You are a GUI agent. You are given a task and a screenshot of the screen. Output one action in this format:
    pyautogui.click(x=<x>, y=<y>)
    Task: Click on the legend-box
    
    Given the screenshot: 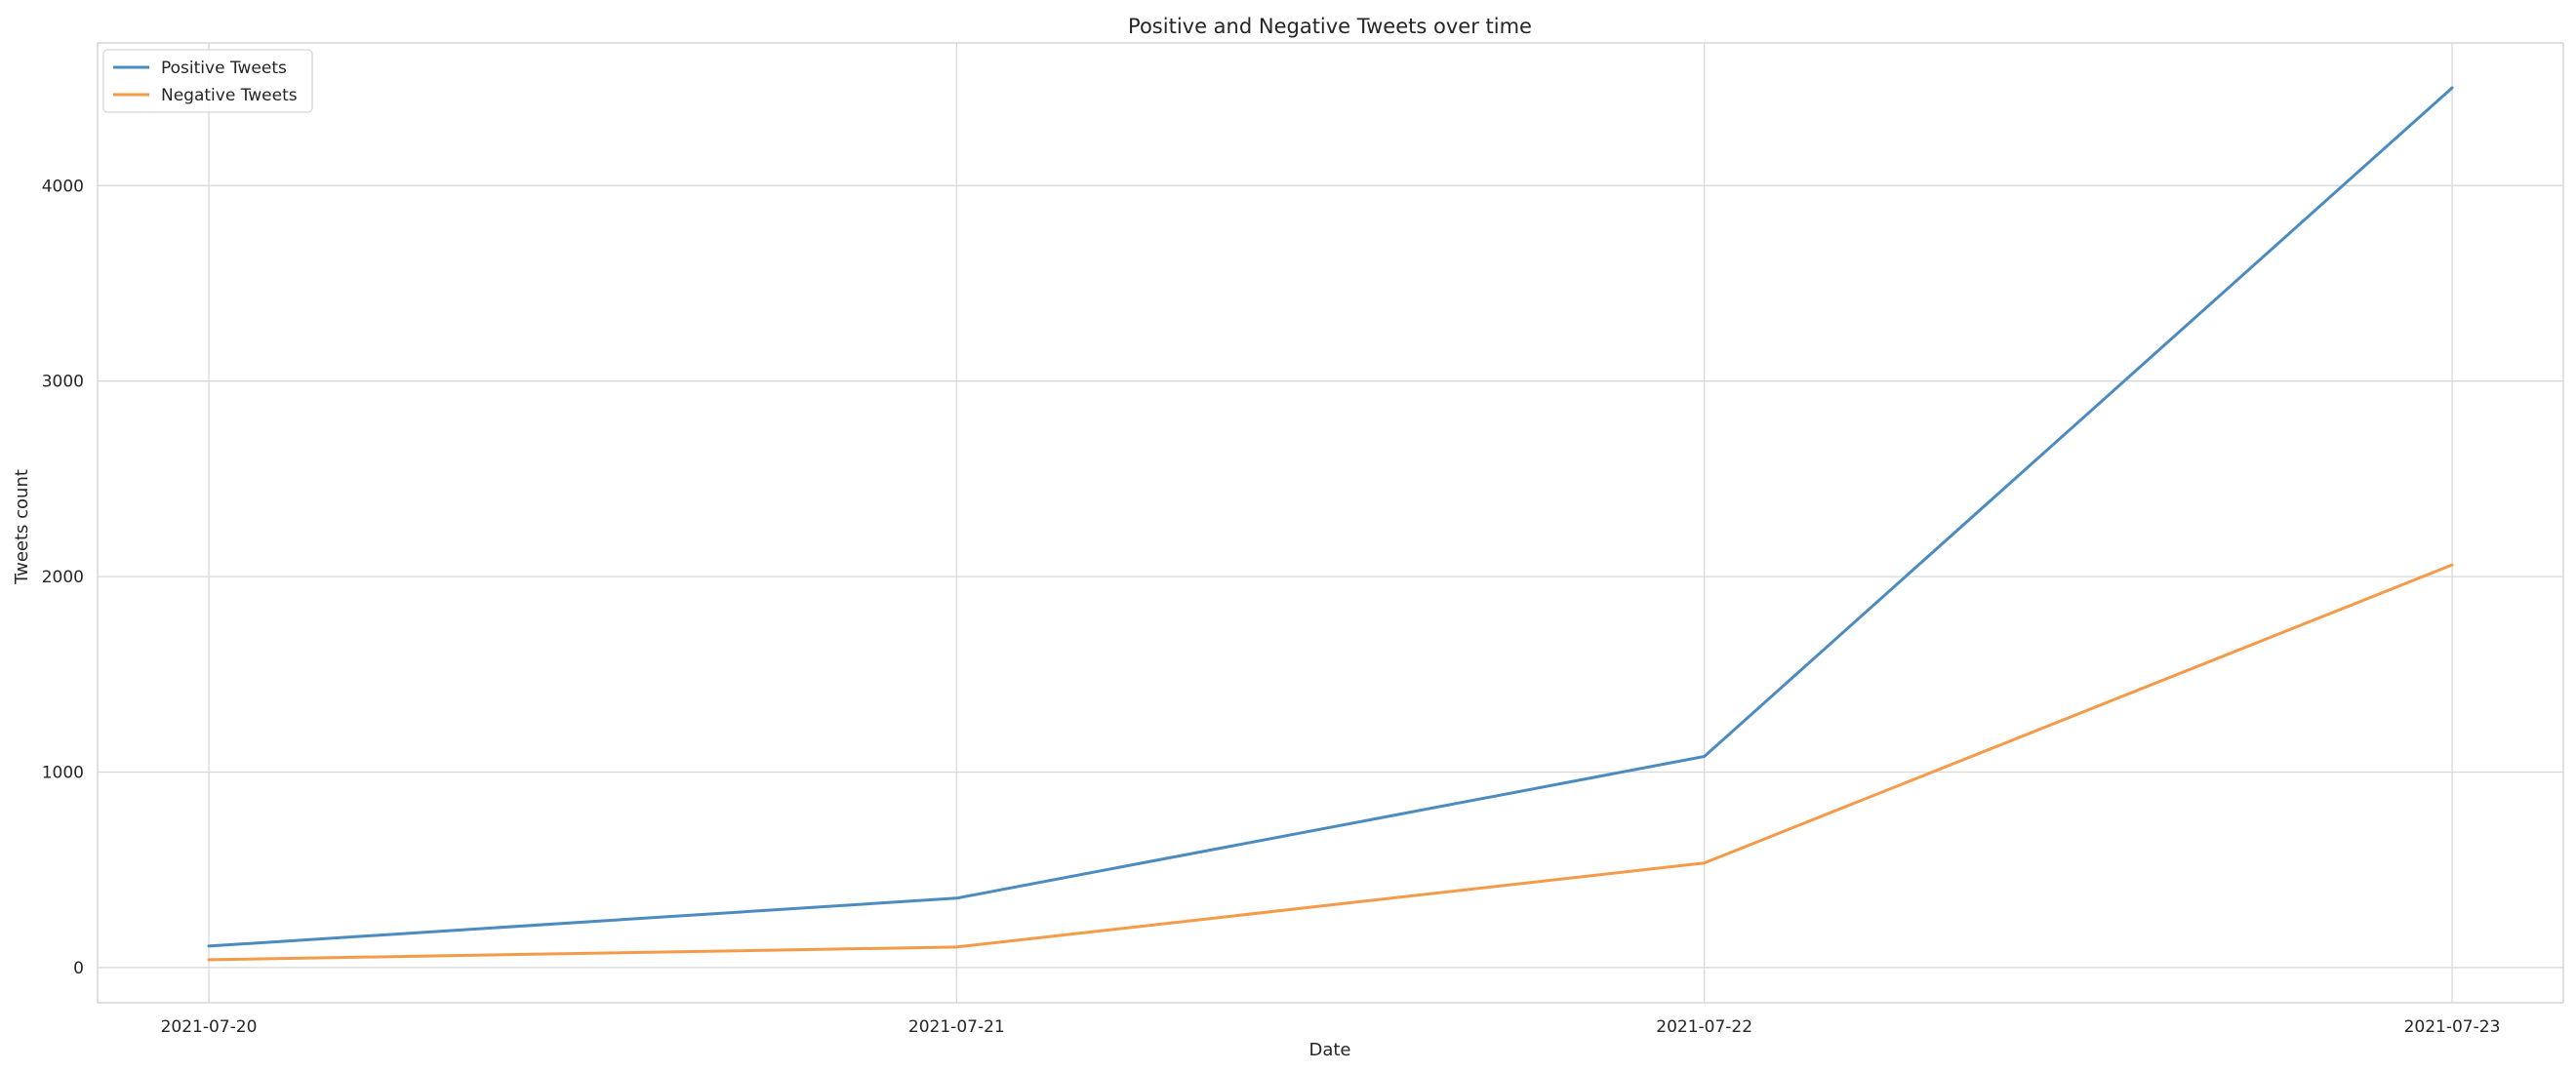 What is the action you would take?
    pyautogui.click(x=207, y=81)
    